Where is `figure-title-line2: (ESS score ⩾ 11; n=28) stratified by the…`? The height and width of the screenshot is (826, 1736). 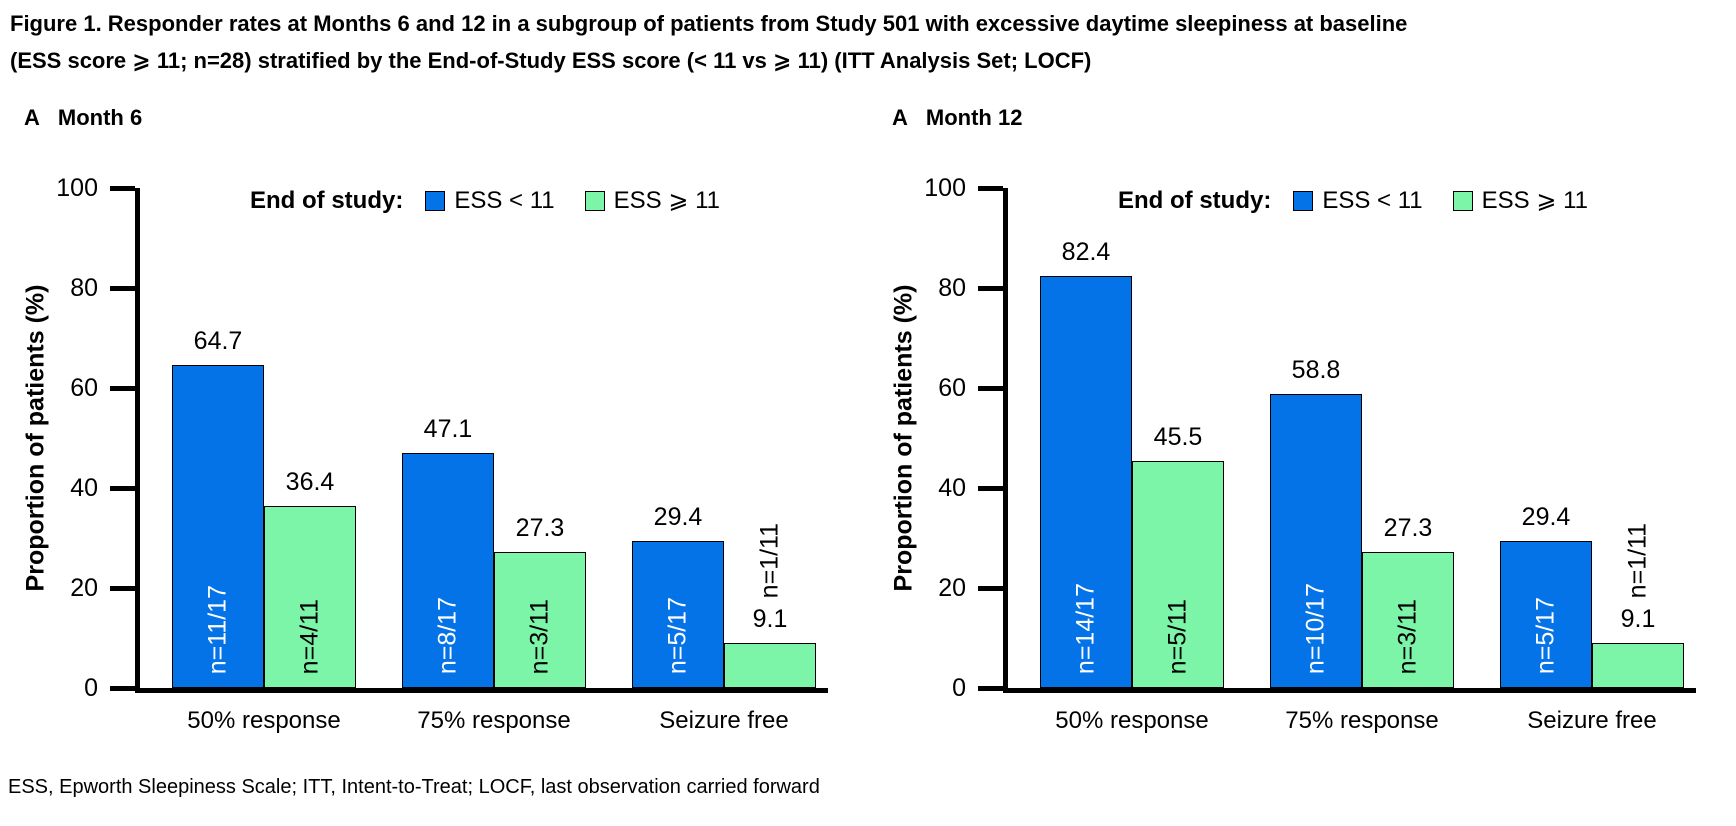 figure-title-line2: (ESS score ⩾ 11; n=28) stratified by the… is located at coordinates (551, 60).